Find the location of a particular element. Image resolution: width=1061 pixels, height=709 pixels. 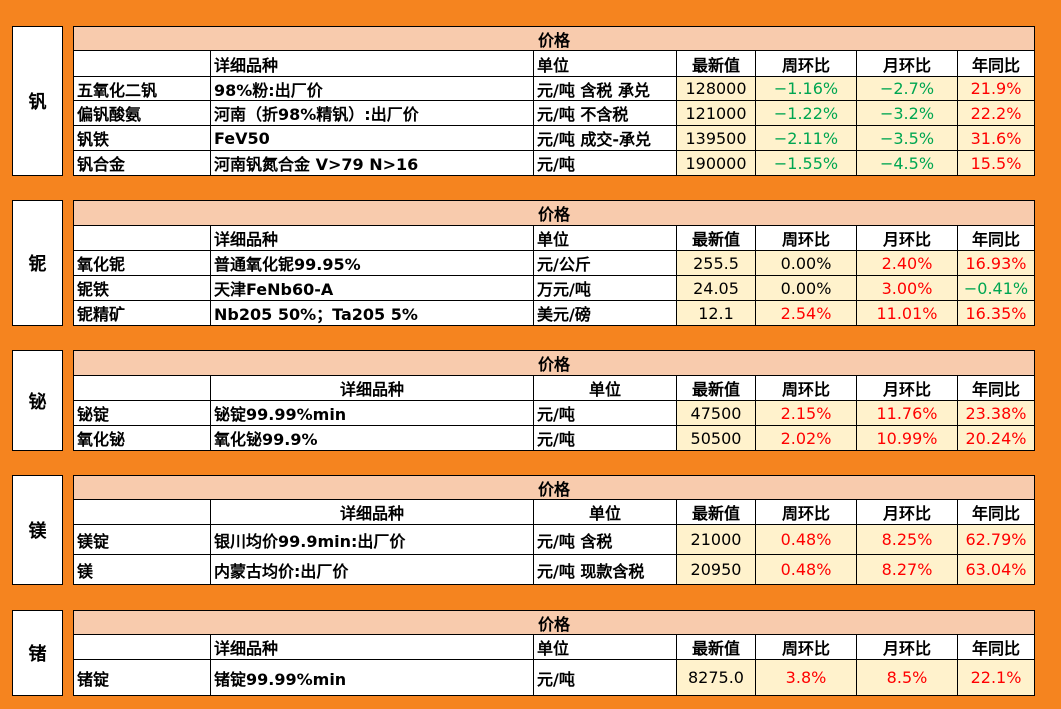

product-name: 钒合金 is located at coordinates (142, 163).